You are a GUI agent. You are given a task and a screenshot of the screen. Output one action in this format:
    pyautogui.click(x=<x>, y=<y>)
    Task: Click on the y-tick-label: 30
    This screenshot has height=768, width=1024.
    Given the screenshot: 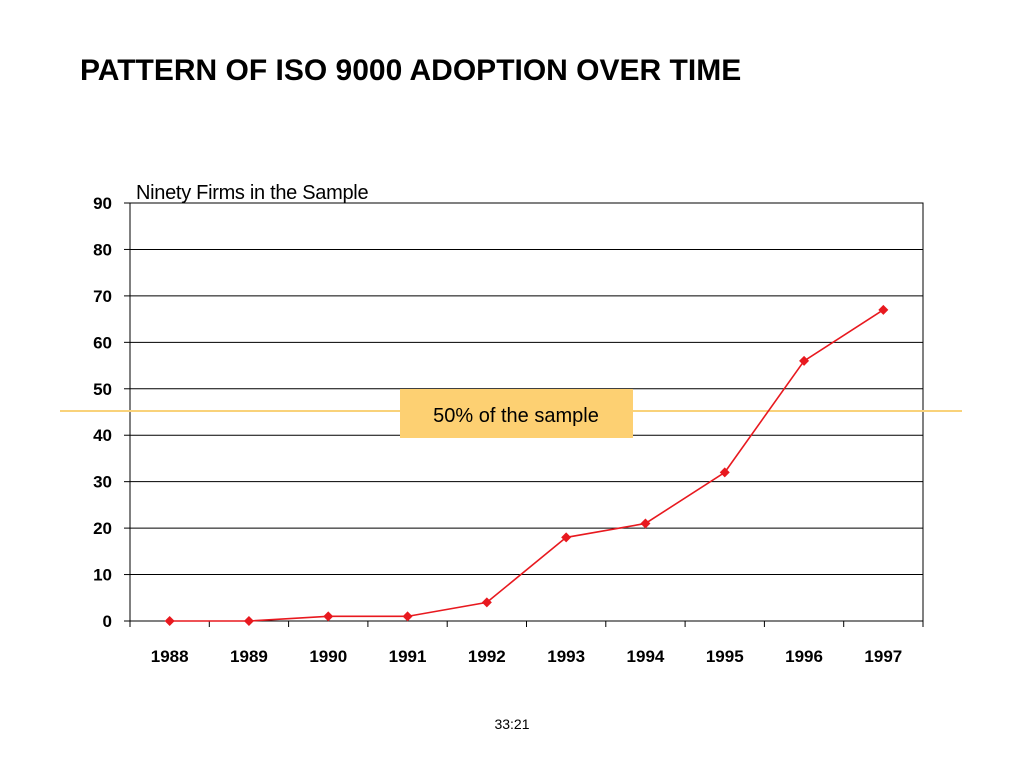 What is the action you would take?
    pyautogui.click(x=102, y=482)
    